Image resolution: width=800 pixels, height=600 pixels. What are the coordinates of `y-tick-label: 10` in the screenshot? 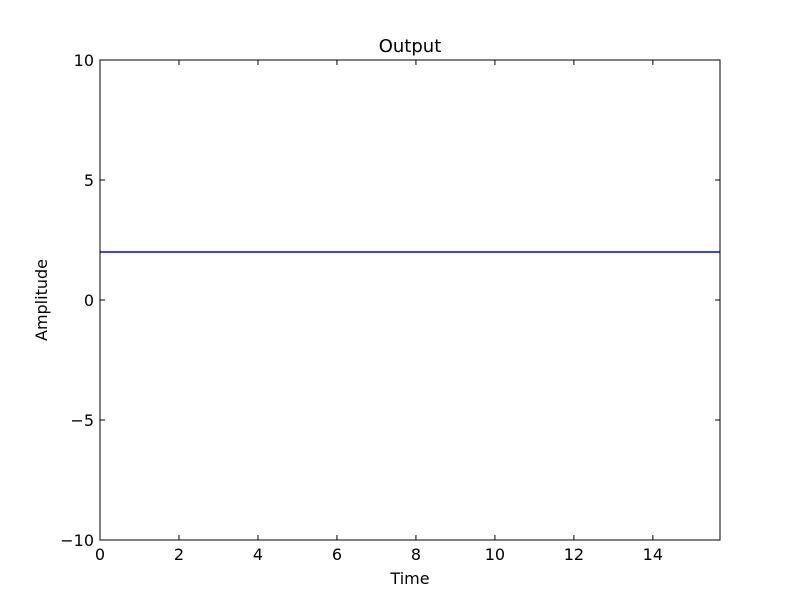 It's located at (84, 60).